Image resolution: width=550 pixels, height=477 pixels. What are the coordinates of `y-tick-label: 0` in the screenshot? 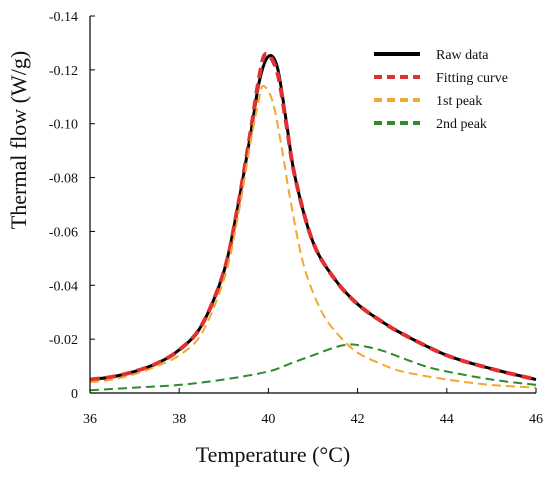 It's located at (74, 394).